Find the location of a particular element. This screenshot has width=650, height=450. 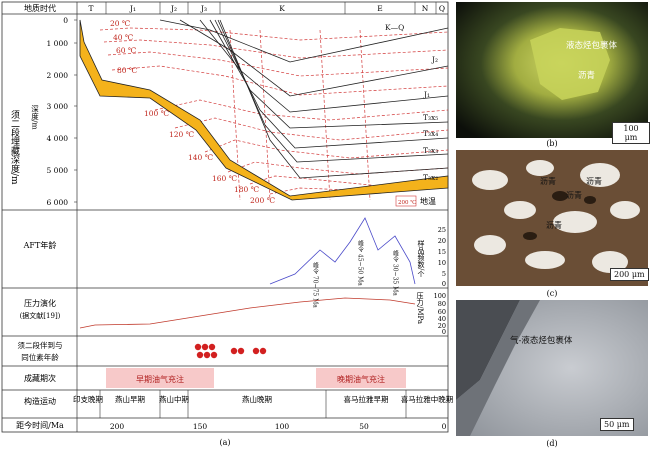

depth-sub-title: 深度/m is located at coordinates (34, 117).